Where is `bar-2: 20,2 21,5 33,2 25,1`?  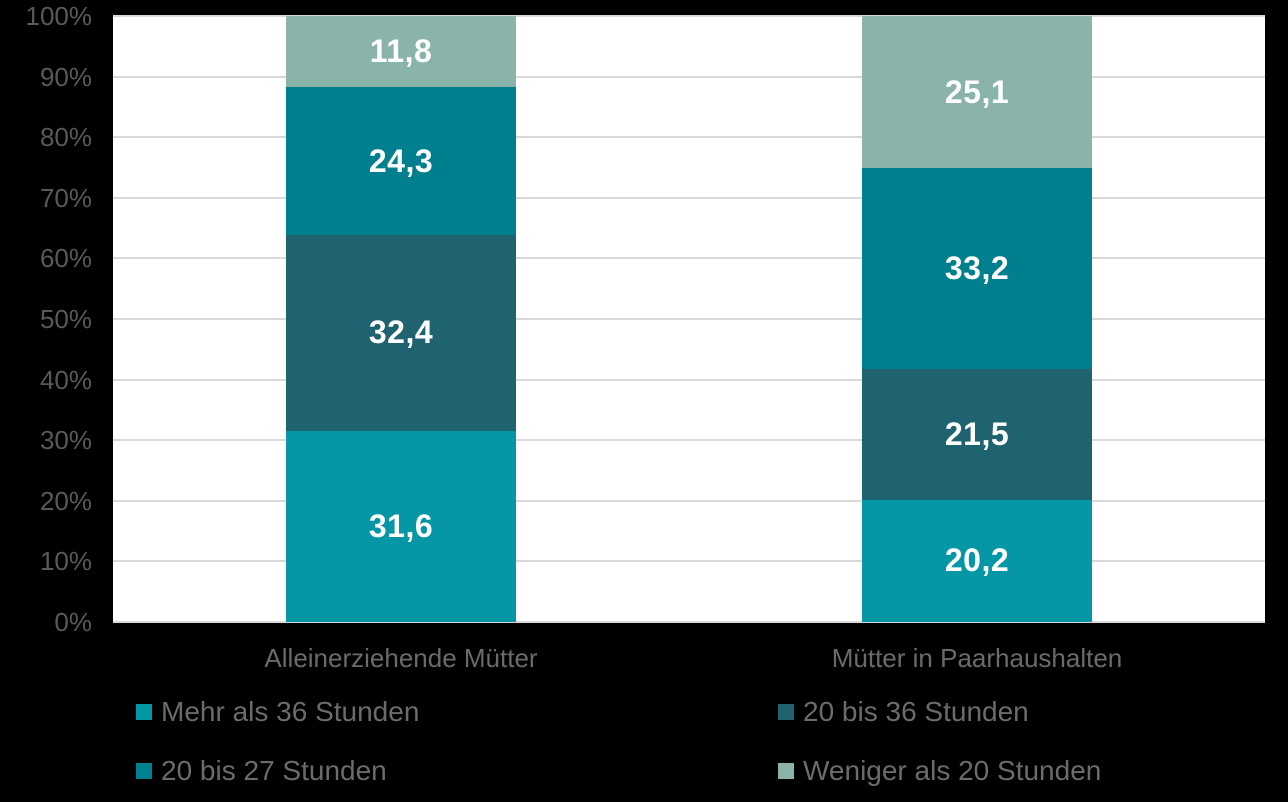
bar-2: 20,2 21,5 33,2 25,1 is located at coordinates (977, 319).